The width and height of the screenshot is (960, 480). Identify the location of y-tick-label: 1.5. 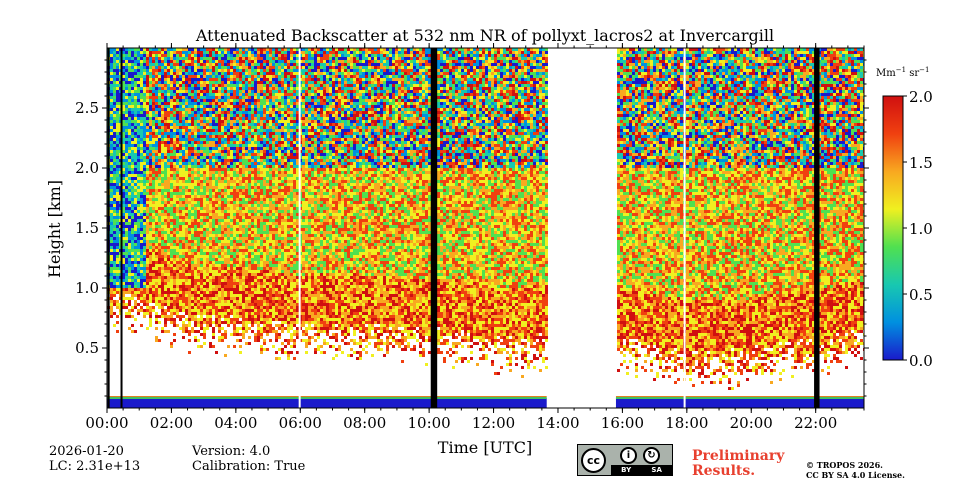
(87, 228).